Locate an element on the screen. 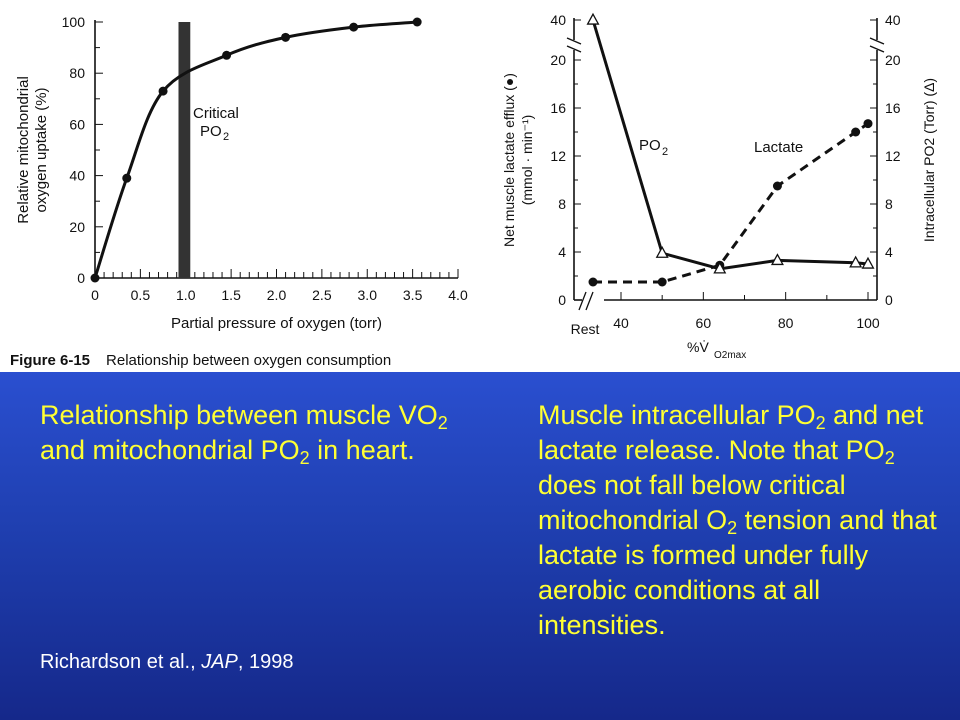 The height and width of the screenshot is (720, 960). y-tick-label-left: 0 is located at coordinates (562, 300).